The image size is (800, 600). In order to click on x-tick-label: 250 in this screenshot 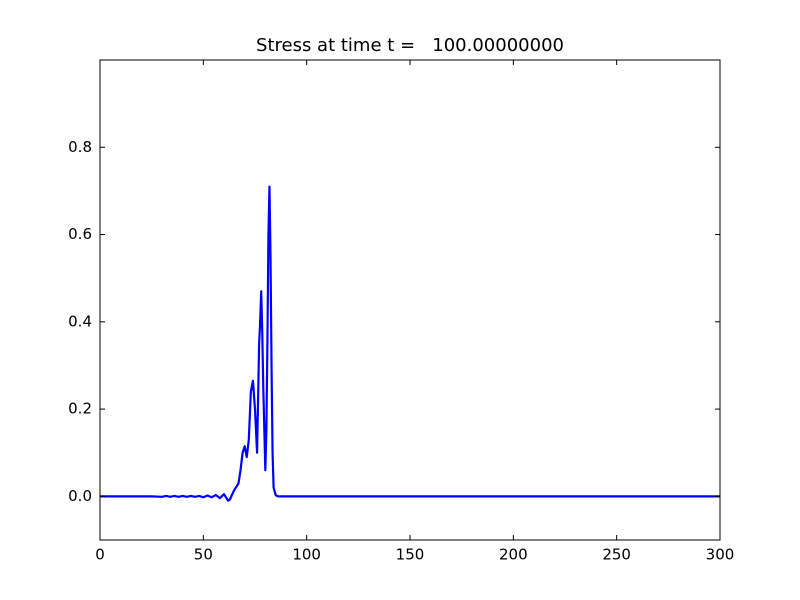, I will do `click(616, 555)`.